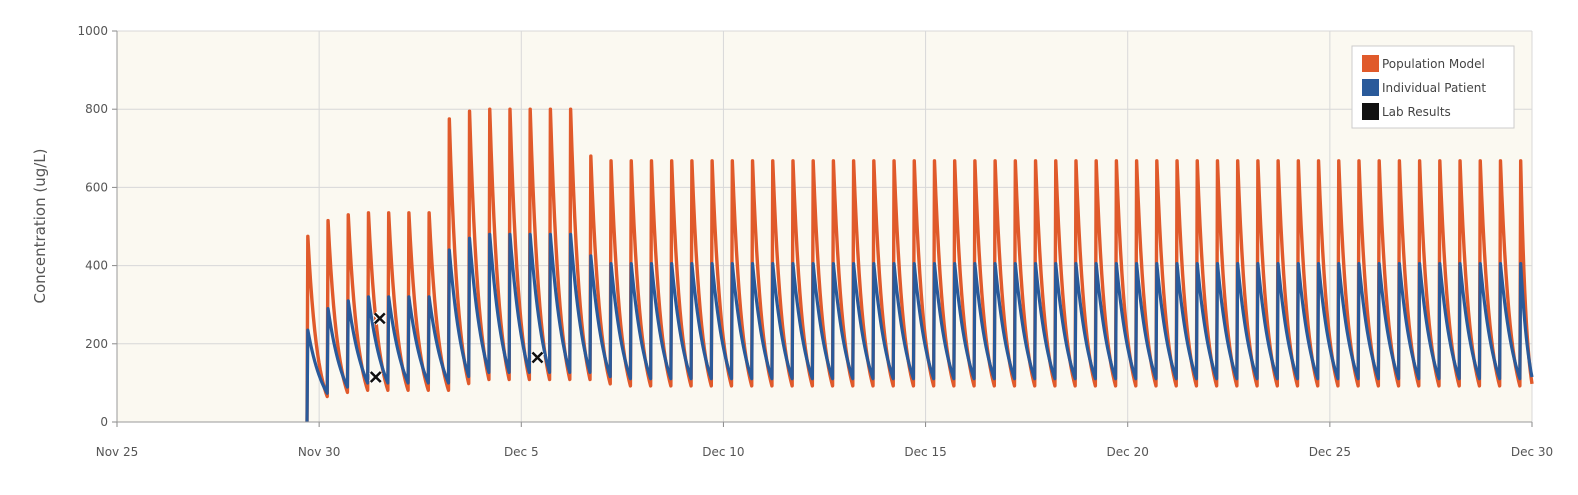  I want to click on x-tick-label: Dec 25, so click(1330, 452).